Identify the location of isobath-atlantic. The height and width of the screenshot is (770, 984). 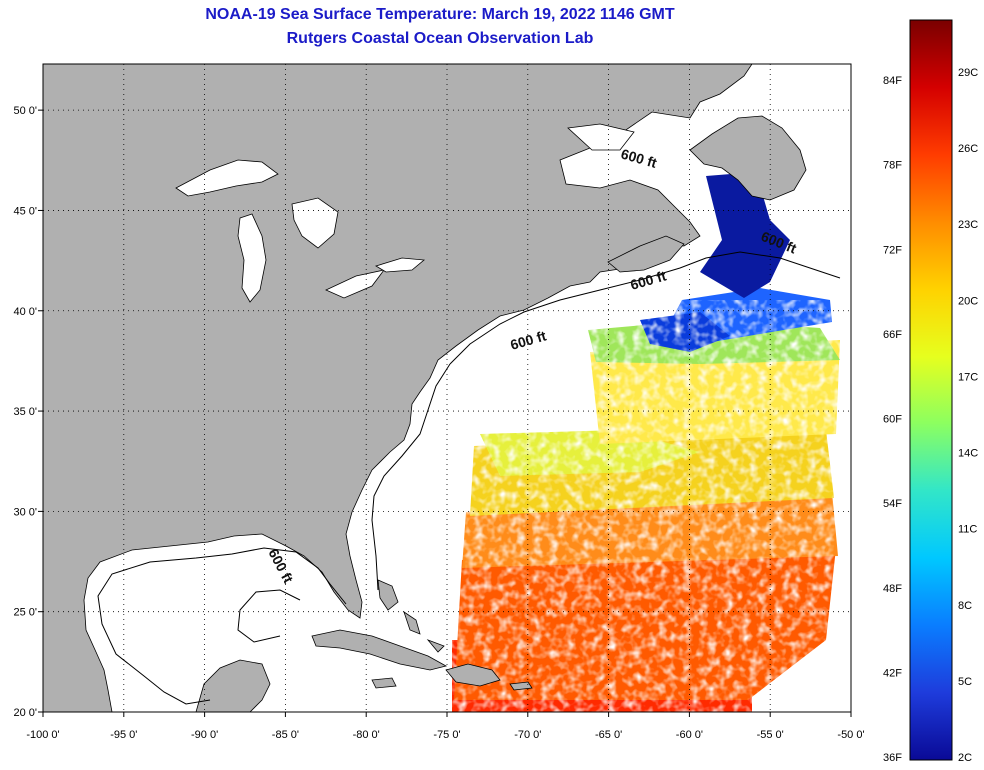
(645, 308).